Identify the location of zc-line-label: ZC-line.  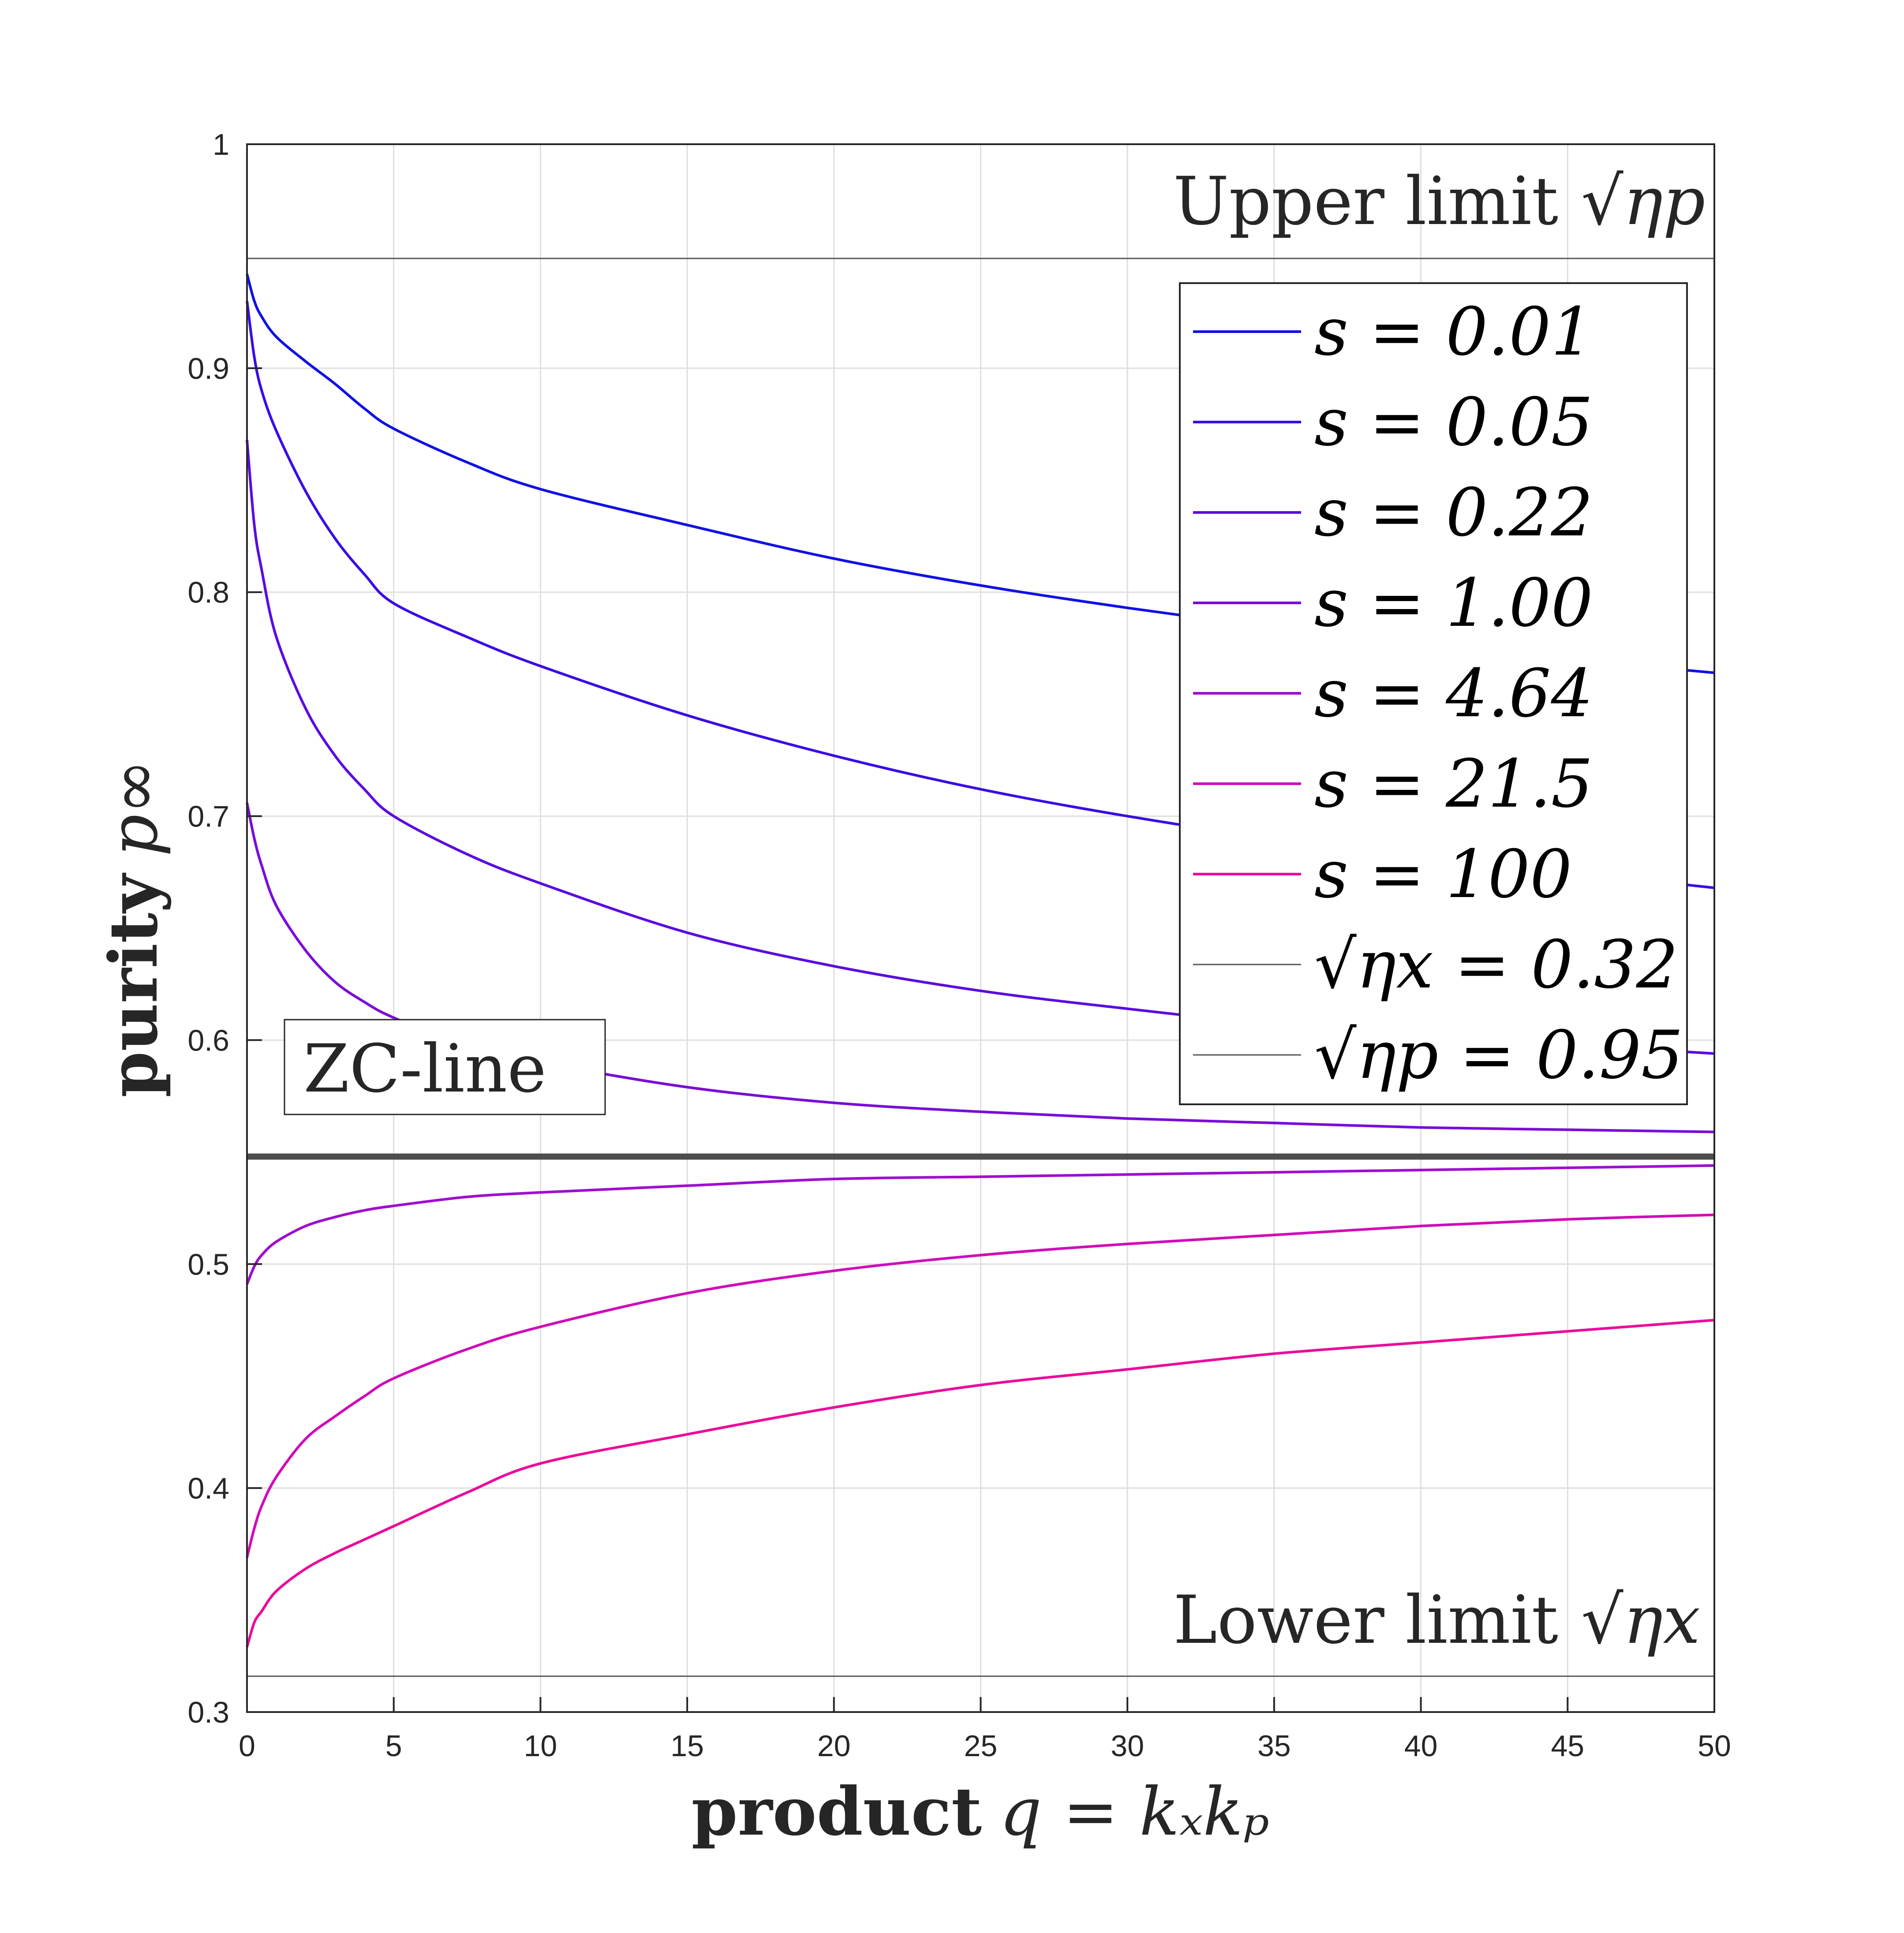
(424, 1069).